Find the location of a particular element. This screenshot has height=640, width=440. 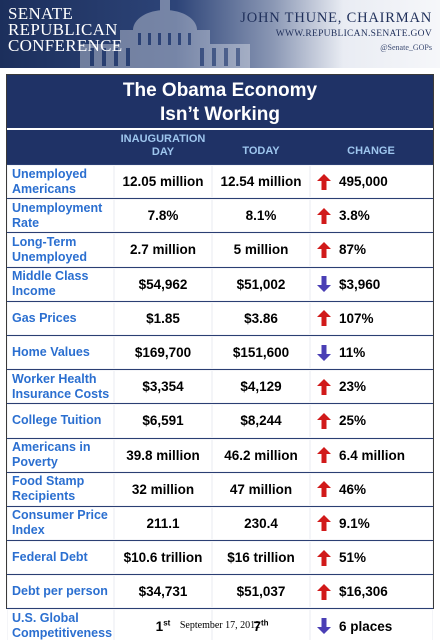

row-label-line-1: U.S. Global is located at coordinates (45, 618).